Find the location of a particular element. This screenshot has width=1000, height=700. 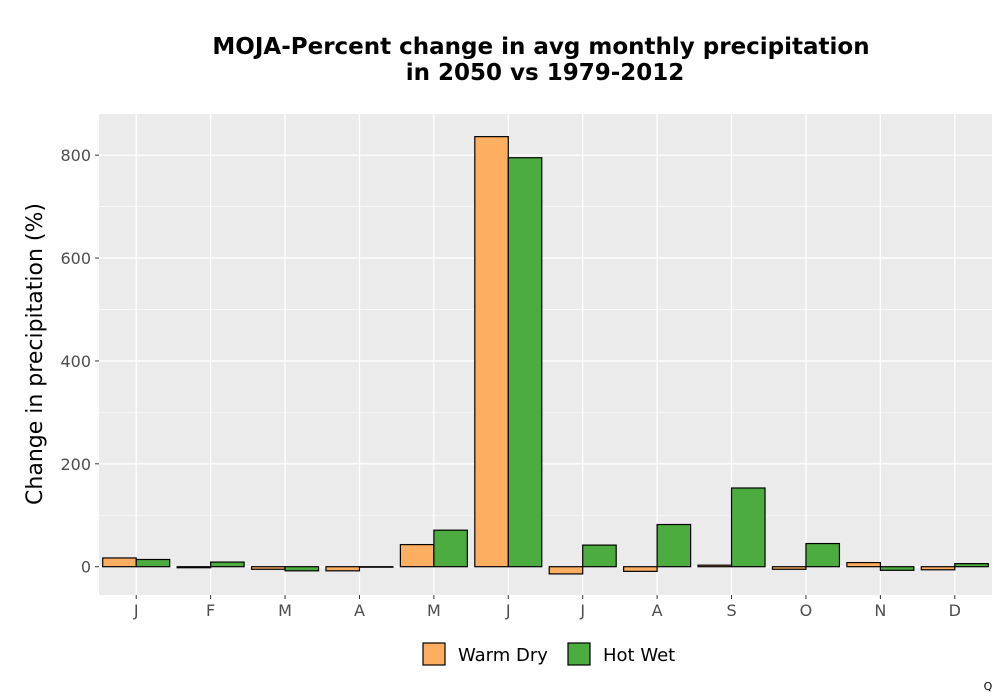

legend-key-hot-wet is located at coordinates (579, 654).